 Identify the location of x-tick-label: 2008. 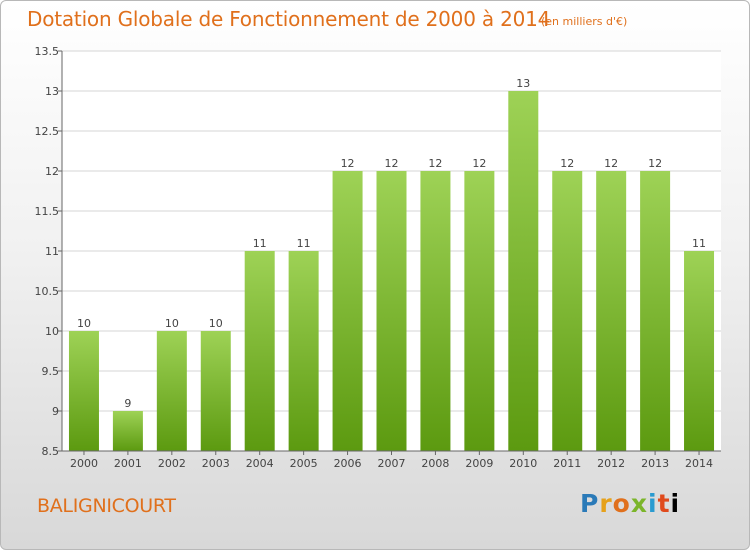
(435, 463).